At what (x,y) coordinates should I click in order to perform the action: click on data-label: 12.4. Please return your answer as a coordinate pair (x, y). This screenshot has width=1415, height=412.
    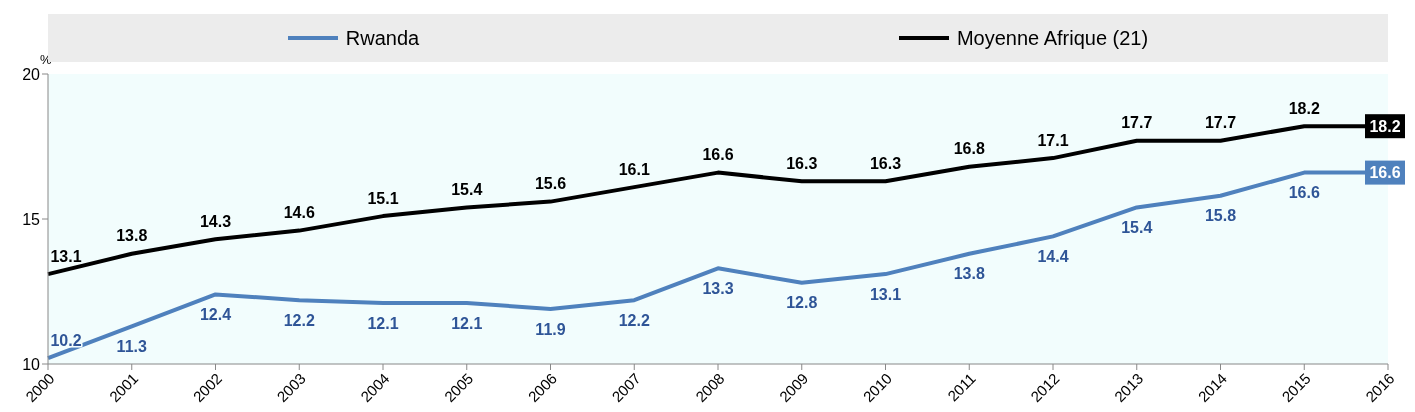
    Looking at the image, I should click on (215, 314).